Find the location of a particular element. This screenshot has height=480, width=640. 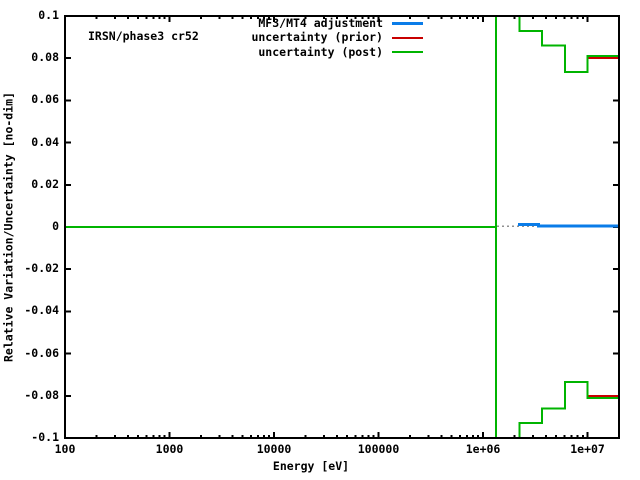

y-tick-label: 0.02 is located at coordinates (45, 183).